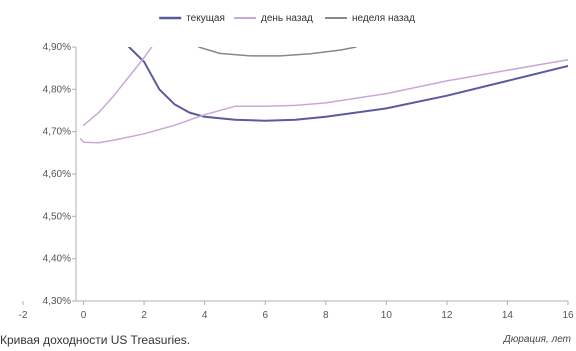 Image resolution: width=576 pixels, height=351 pixels. I want to click on x-tick-label: 2, so click(144, 315).